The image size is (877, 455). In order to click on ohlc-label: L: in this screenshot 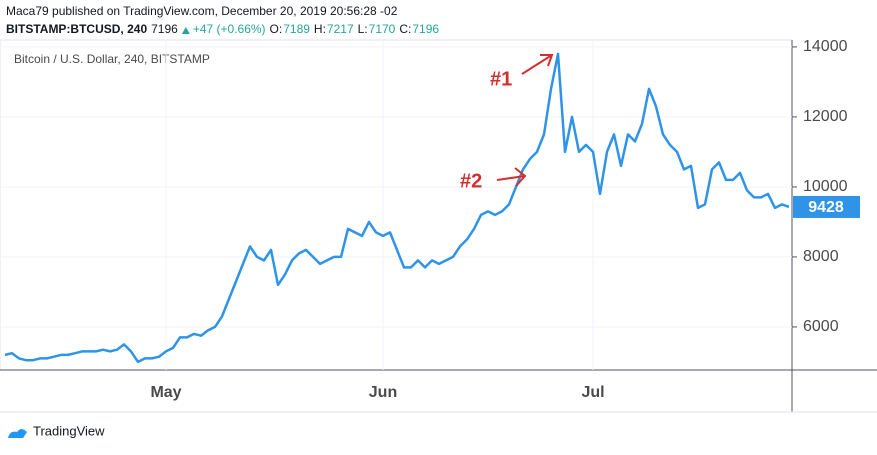, I will do `click(363, 29)`.